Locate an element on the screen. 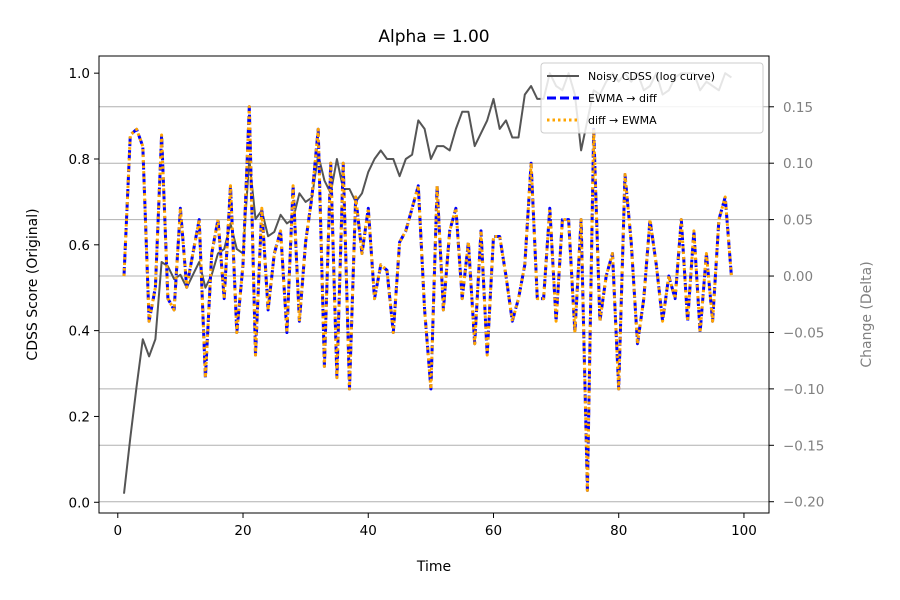 This screenshot has height=600, width=900. y2-axis-label: Change (Delta) is located at coordinates (867, 314).